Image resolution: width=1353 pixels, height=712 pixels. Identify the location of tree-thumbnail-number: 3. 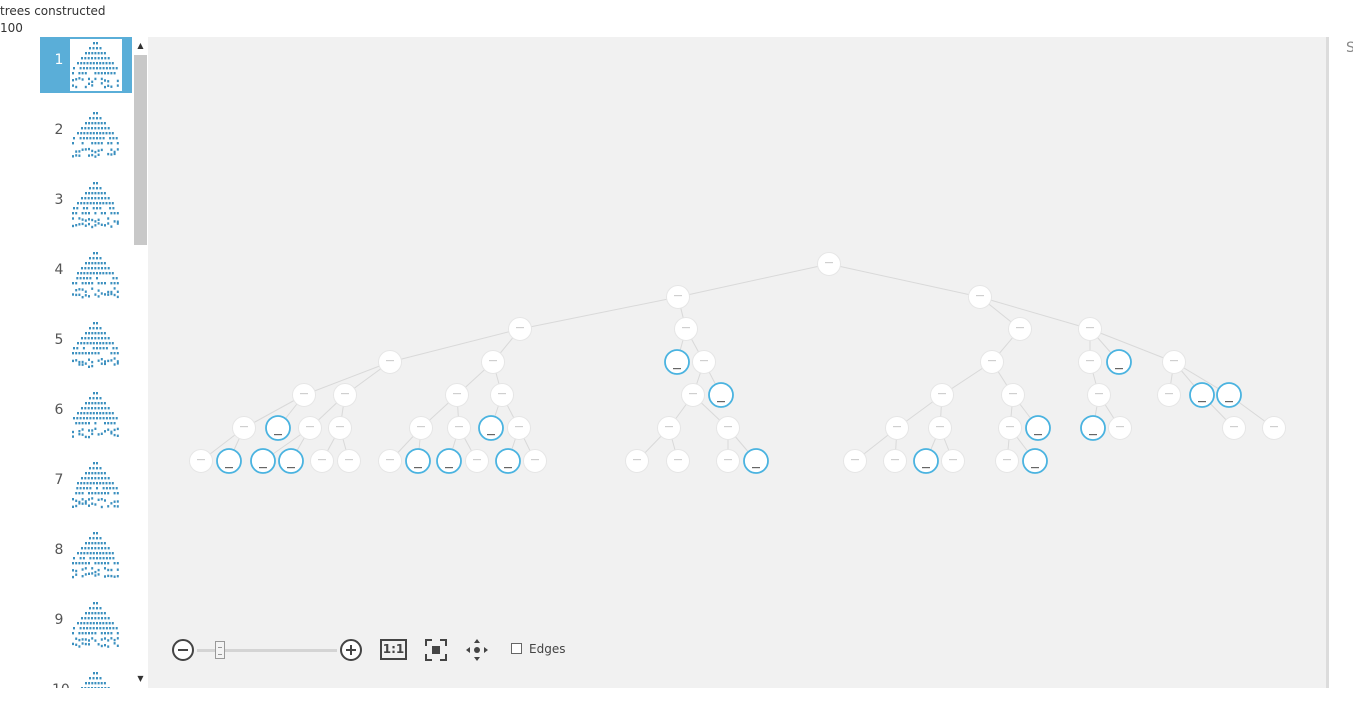
(59, 200).